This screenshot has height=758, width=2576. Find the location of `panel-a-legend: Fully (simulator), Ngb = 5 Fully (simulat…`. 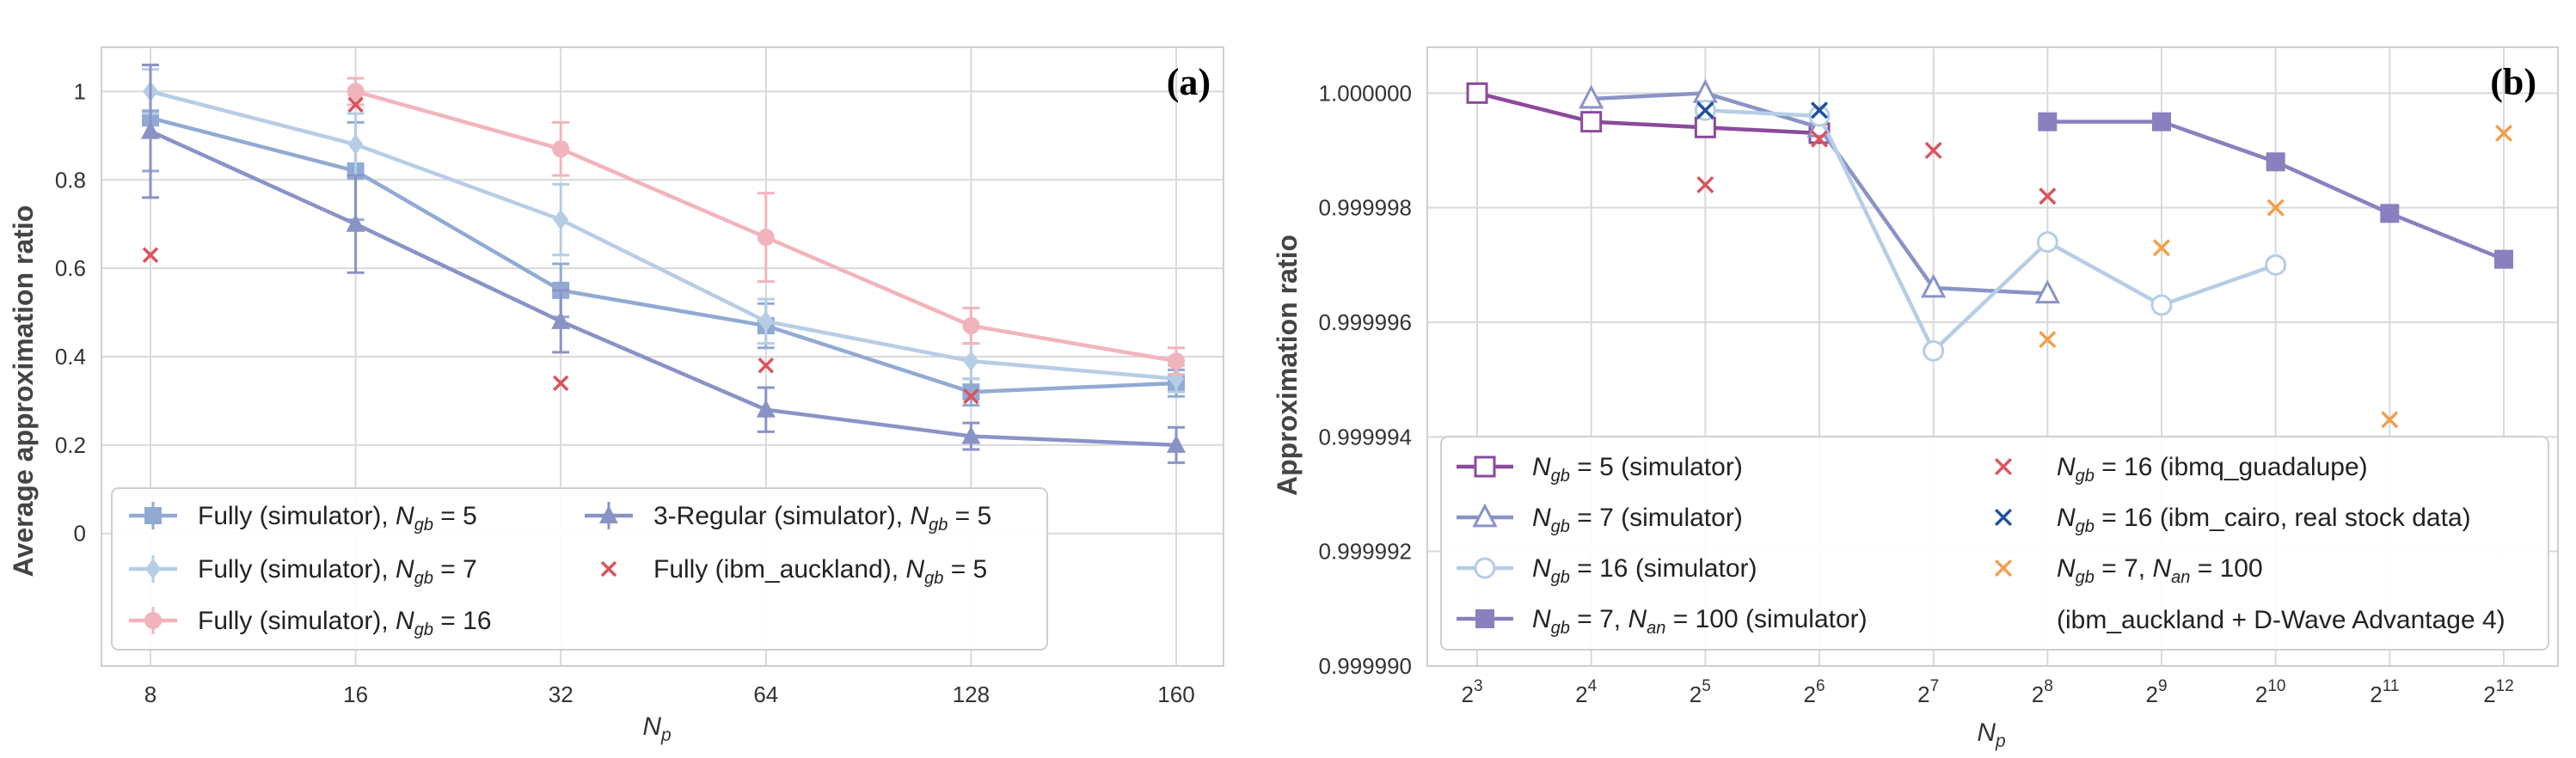

panel-a-legend: Fully (simulator), Ngb = 5 Fully (simulat… is located at coordinates (580, 569).